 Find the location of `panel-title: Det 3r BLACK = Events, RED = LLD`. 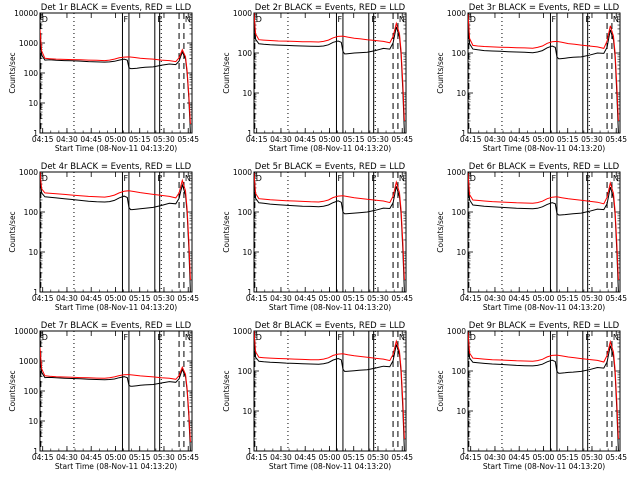

panel-title: Det 3r BLACK = Events, RED = LLD is located at coordinates (544, 8).